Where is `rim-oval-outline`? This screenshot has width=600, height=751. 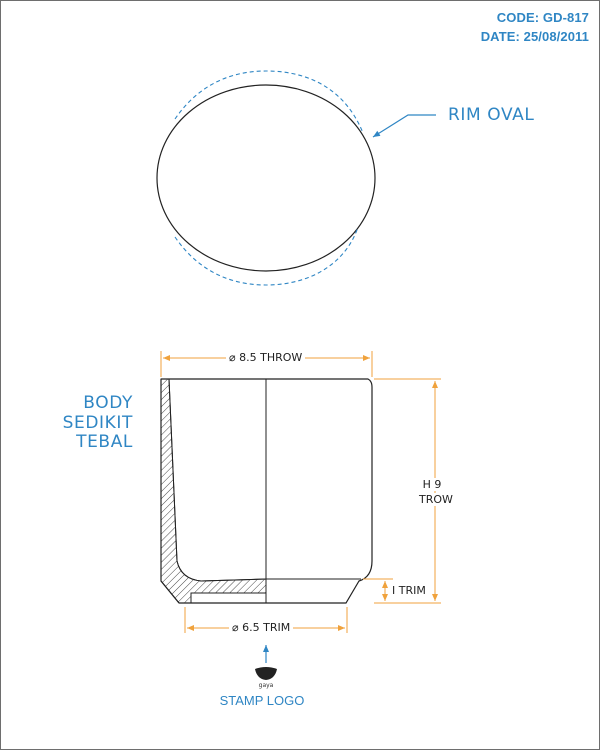
rim-oval-outline is located at coordinates (266, 178).